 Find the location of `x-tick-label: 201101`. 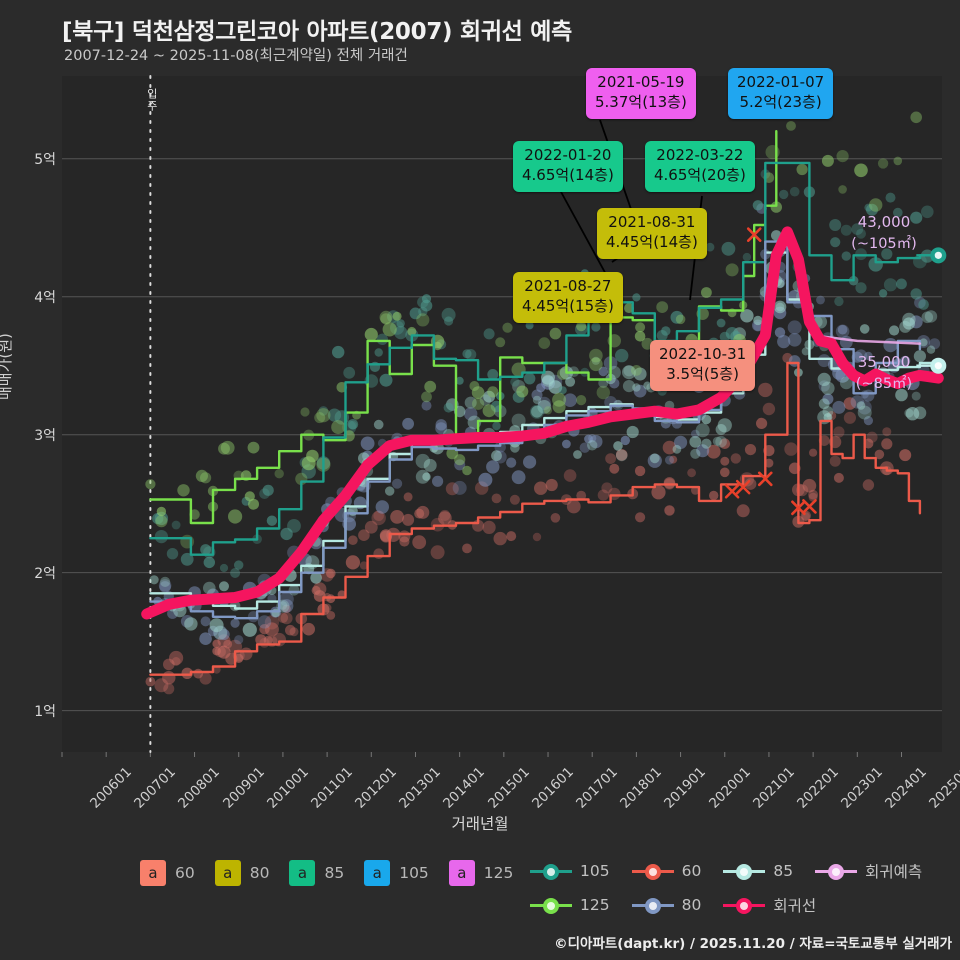

x-tick-label: 201101 is located at coordinates (332, 788).